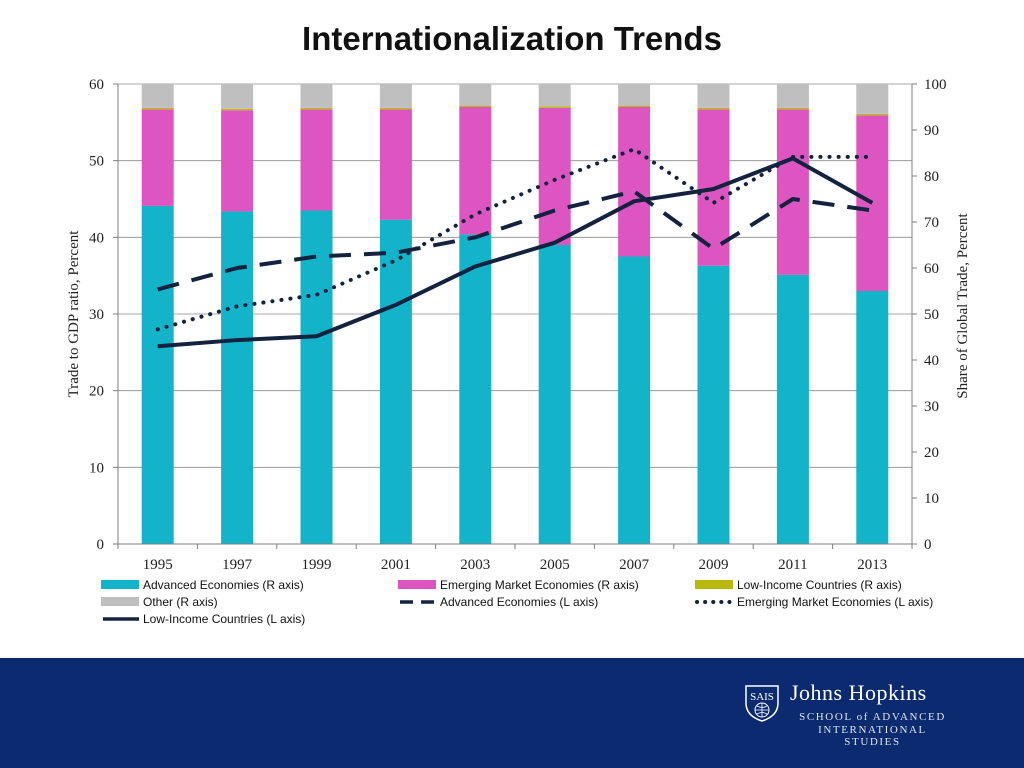  What do you see at coordinates (512, 713) in the screenshot?
I see `footer-band` at bounding box center [512, 713].